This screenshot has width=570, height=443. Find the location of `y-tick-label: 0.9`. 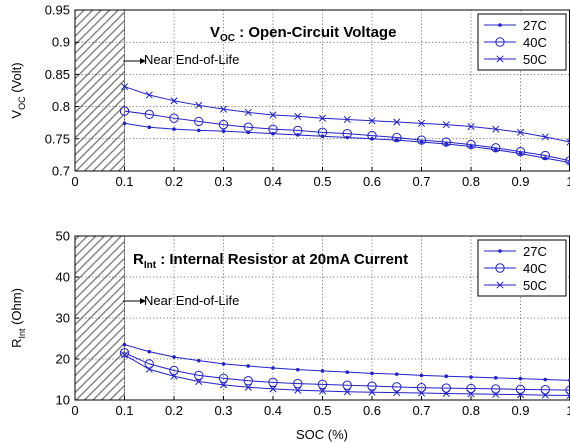

y-tick-label: 0.9 is located at coordinates (61, 42).